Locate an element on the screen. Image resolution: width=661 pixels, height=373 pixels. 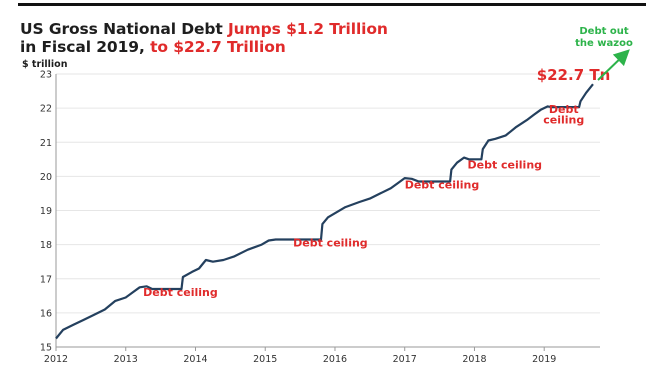
top-rule is located at coordinates (332, 4).